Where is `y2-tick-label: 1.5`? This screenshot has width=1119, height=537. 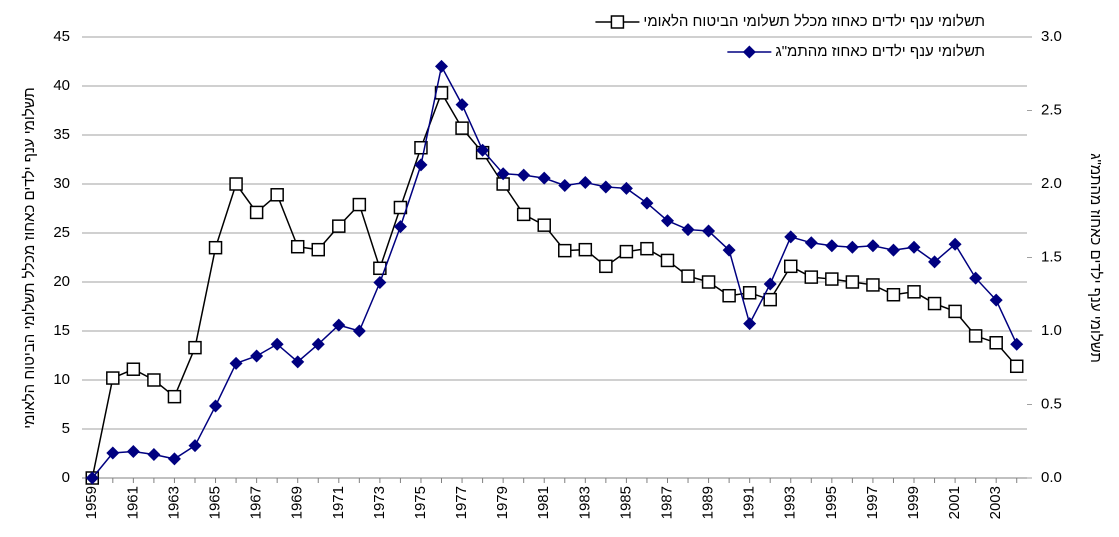 y2-tick-label: 1.5 is located at coordinates (1051, 256).